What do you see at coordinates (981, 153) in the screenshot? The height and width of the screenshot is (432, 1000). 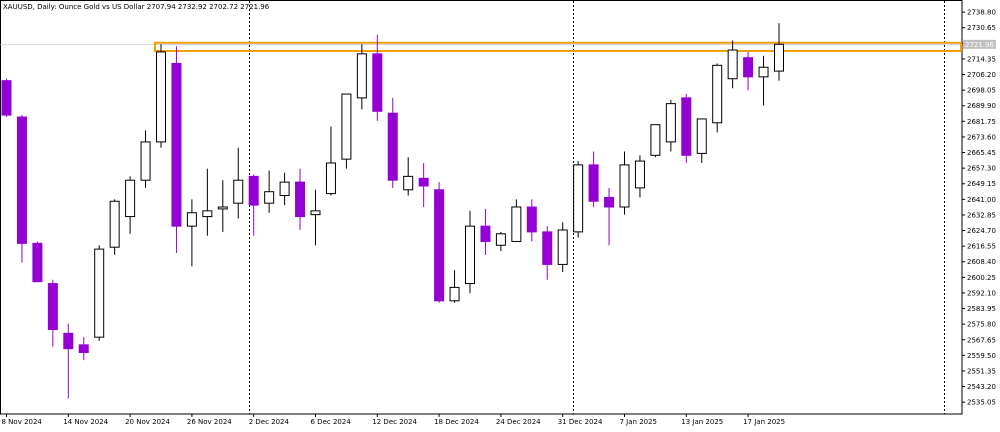 I see `y-tick-label: 2665.45` at bounding box center [981, 153].